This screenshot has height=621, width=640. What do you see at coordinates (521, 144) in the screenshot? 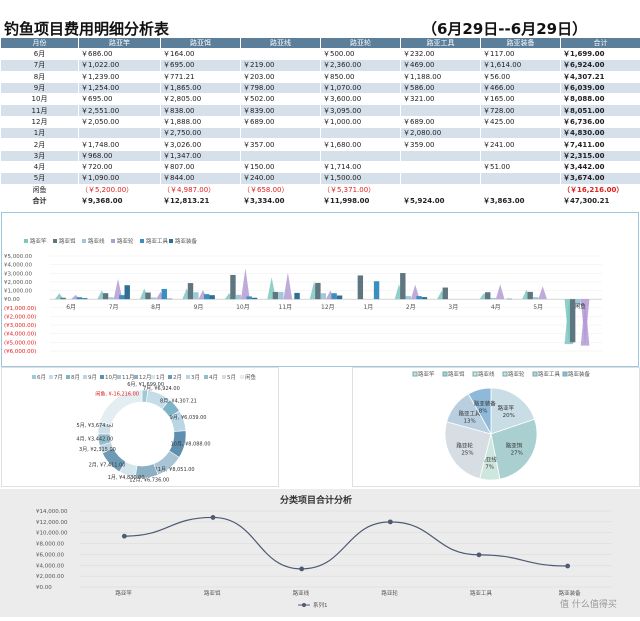
I see `table-cell: ￥241.00` at bounding box center [521, 144].